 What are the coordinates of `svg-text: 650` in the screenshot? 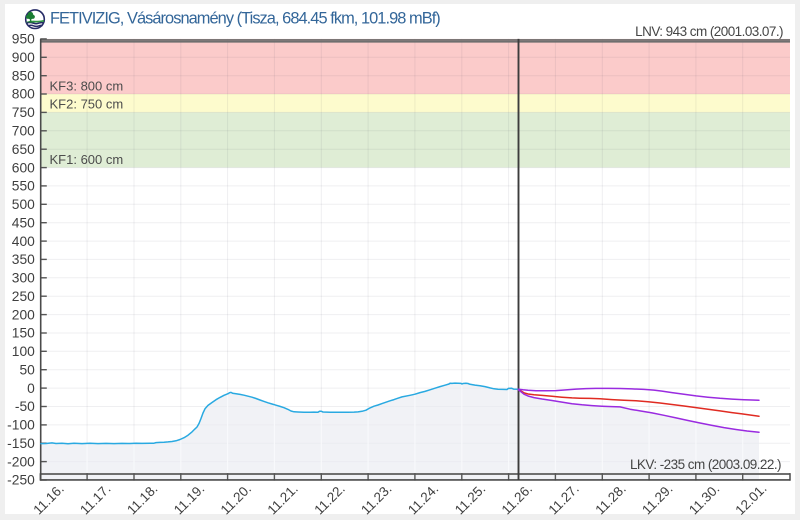 It's located at (23, 149).